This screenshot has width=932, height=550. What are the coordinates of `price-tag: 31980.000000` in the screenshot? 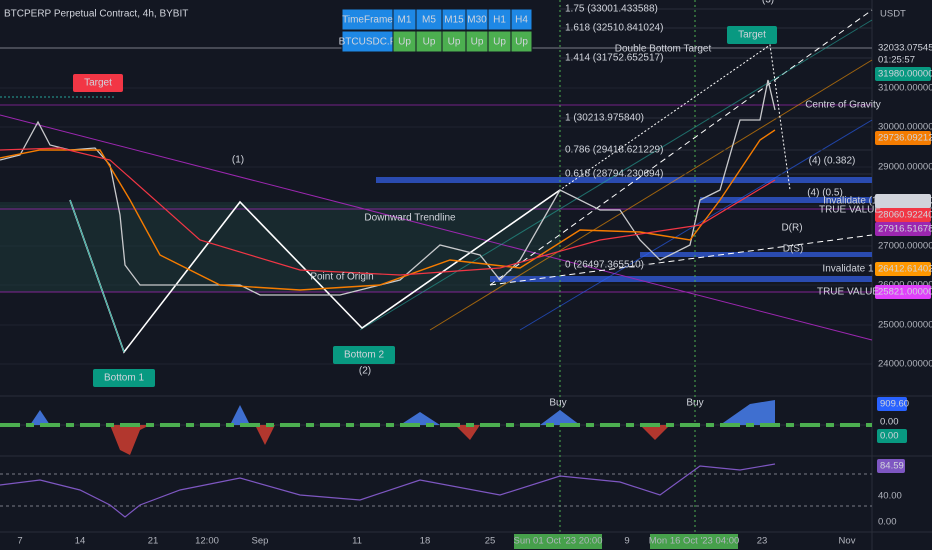 It's located at (905, 74).